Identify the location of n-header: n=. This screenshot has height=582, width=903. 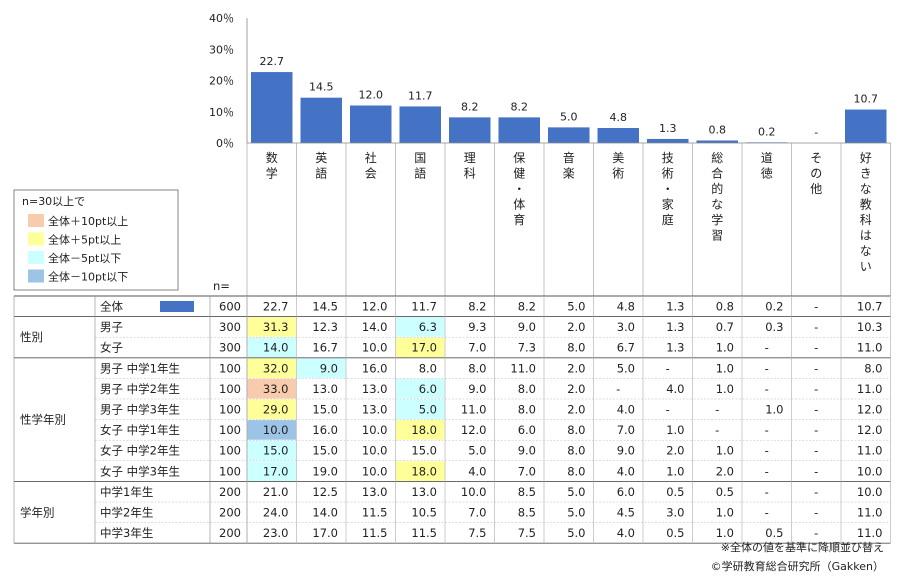
(221, 286).